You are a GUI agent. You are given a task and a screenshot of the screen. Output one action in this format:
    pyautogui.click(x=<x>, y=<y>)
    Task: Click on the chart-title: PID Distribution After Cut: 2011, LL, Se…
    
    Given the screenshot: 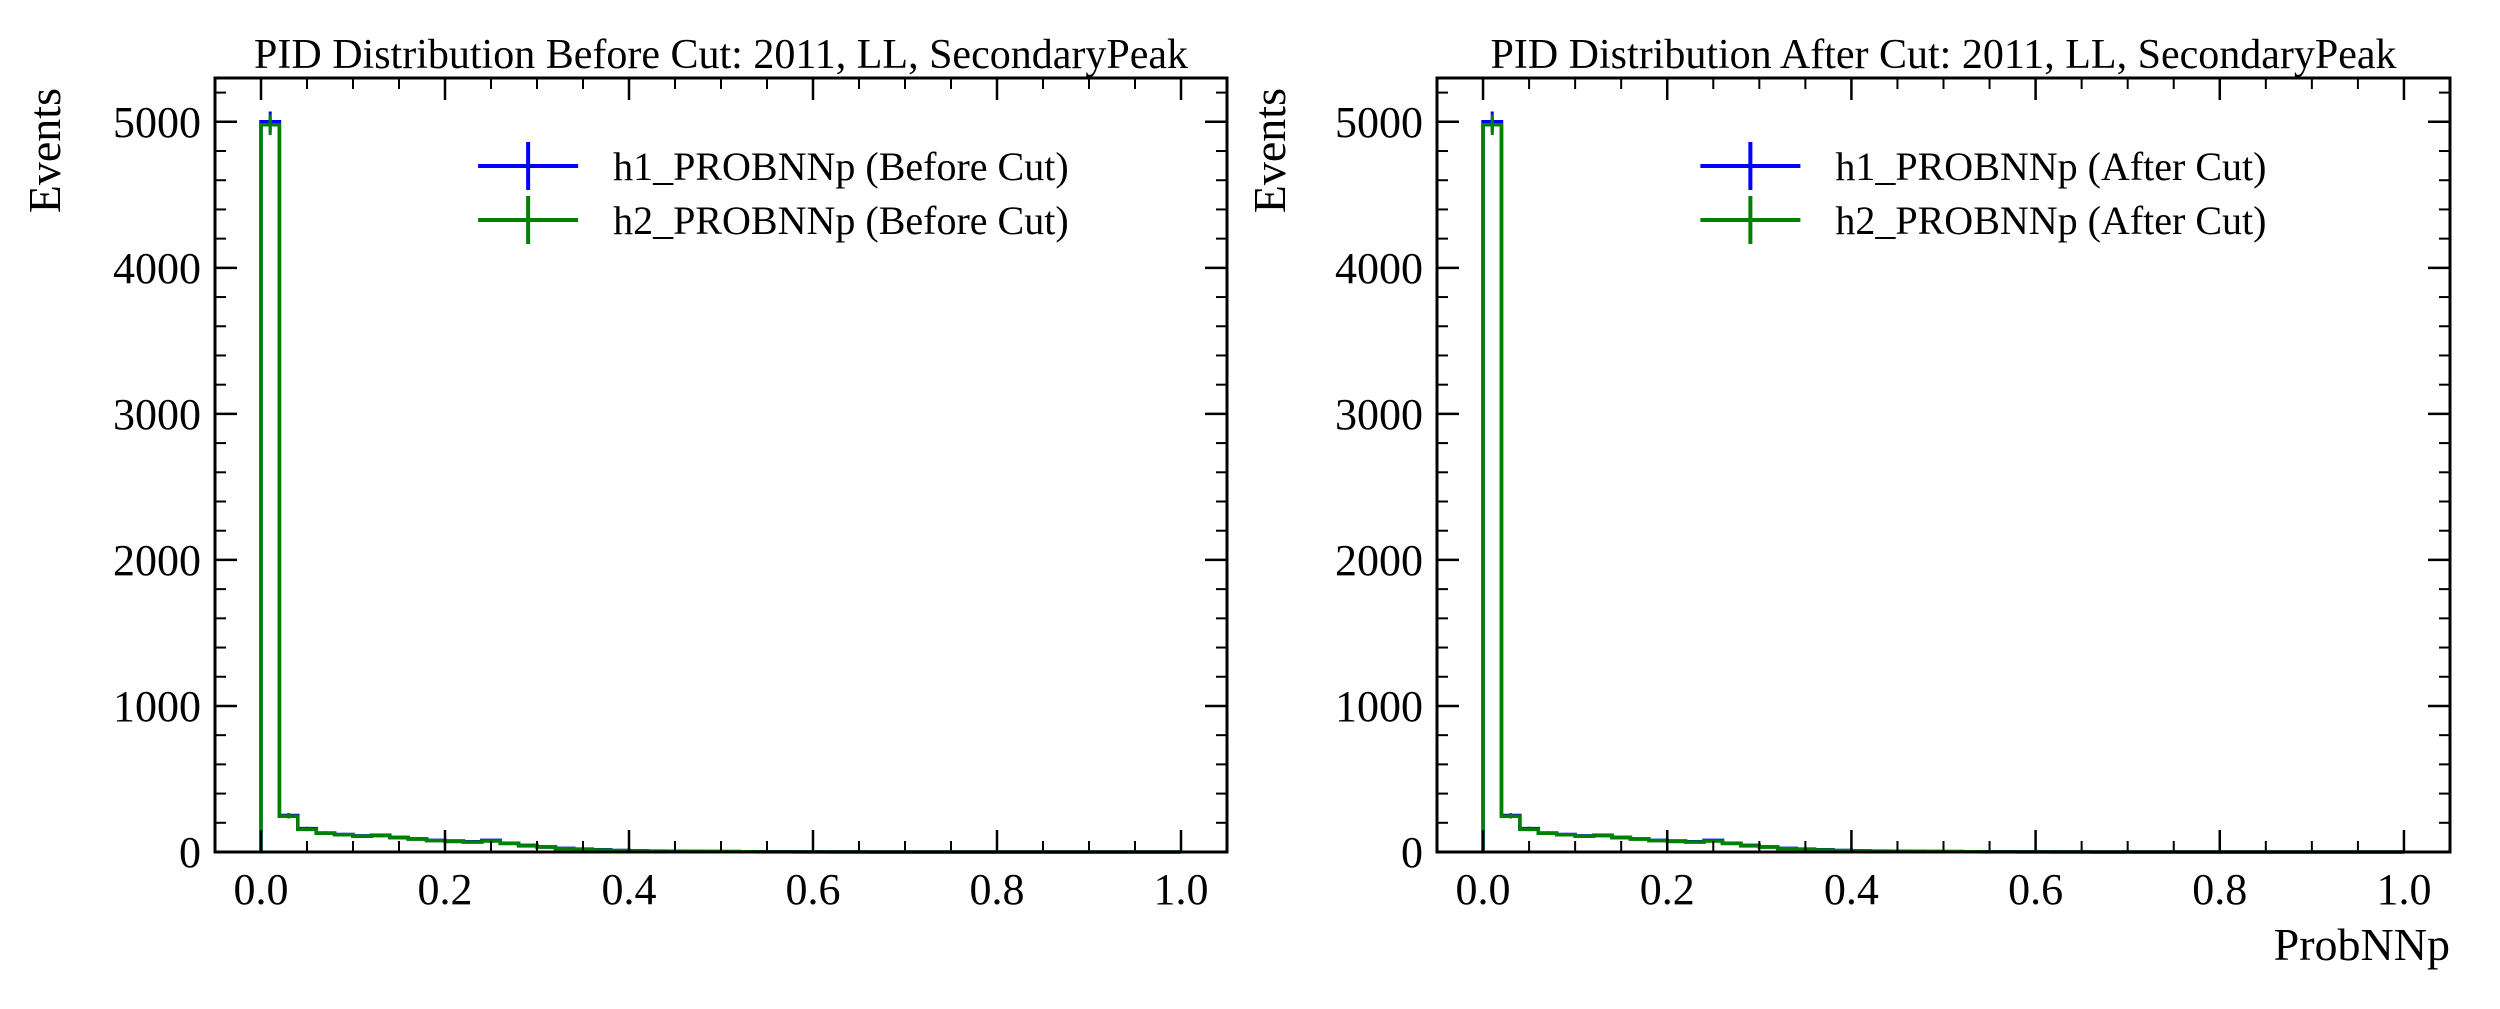 What is the action you would take?
    pyautogui.click(x=1944, y=55)
    